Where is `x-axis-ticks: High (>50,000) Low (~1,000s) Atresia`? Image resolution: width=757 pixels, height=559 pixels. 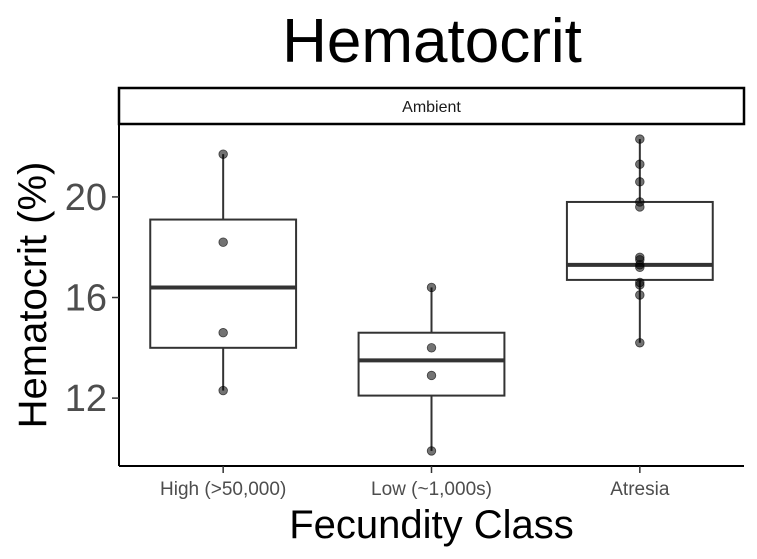
x-axis-ticks: High (>50,000) Low (~1,000s) Atresia is located at coordinates (415, 483).